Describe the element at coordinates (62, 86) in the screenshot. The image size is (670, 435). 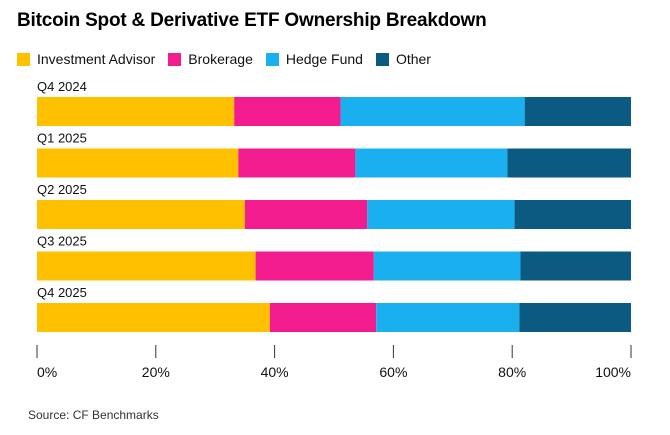
I see `category-label-q4-2024: Q4 2024` at that location.